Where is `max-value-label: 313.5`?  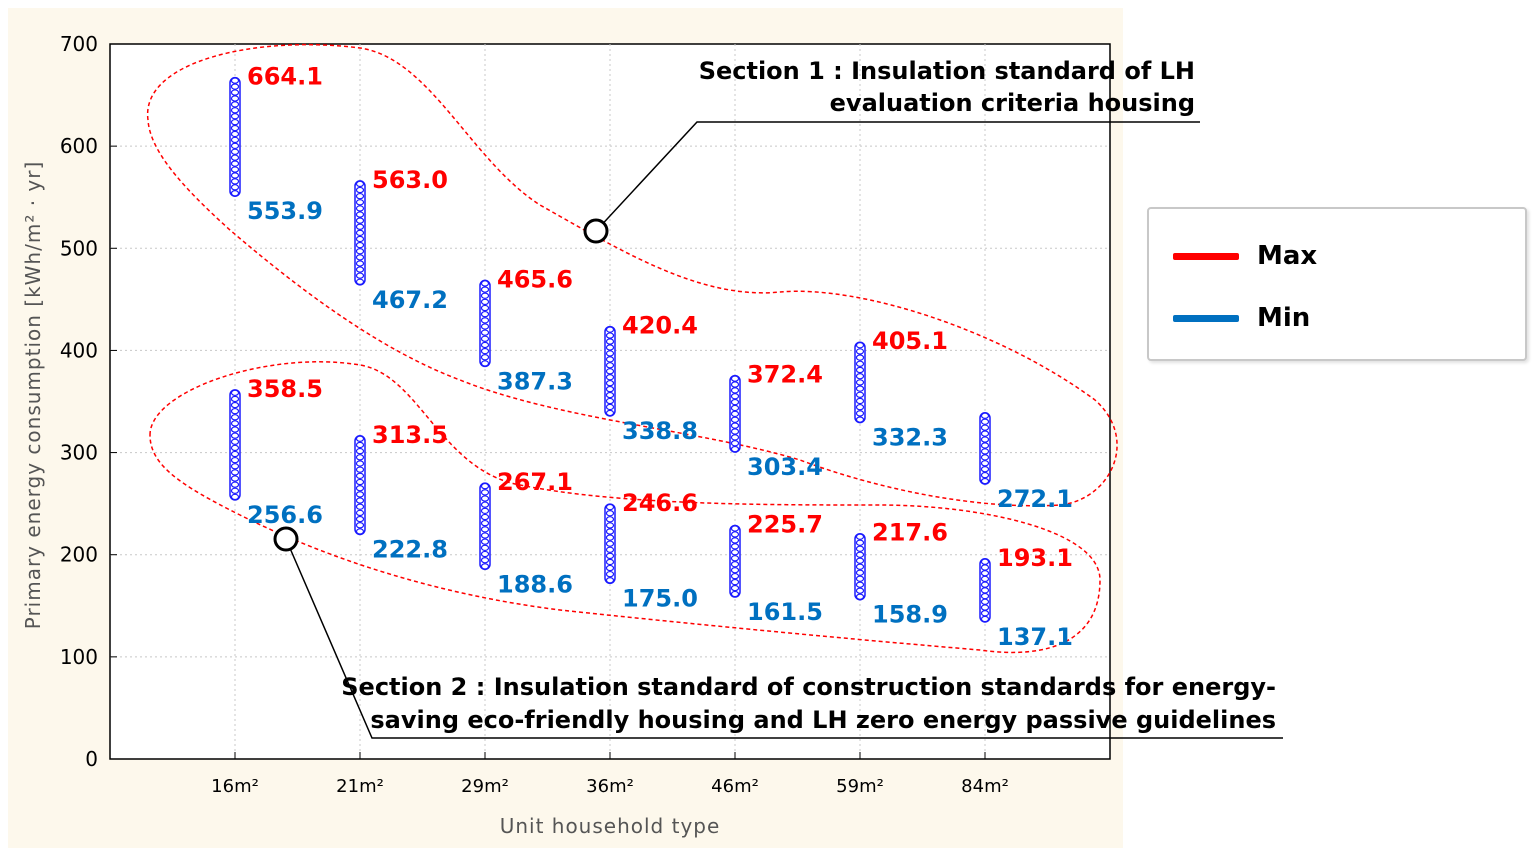
max-value-label: 313.5 is located at coordinates (410, 435).